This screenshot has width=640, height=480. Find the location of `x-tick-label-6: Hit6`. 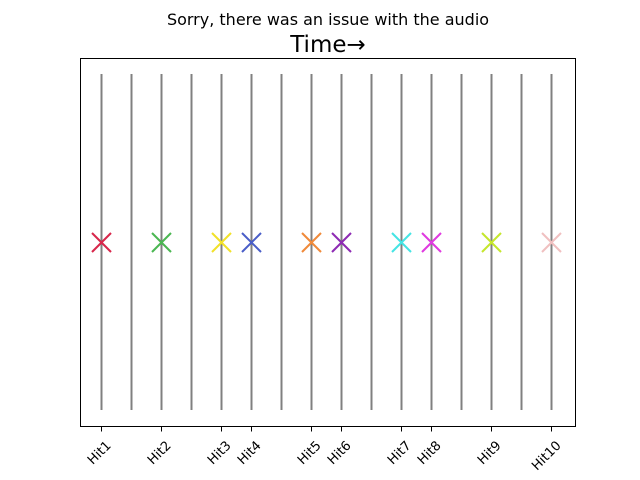

x-tick-label-6: Hit6 is located at coordinates (340, 453).